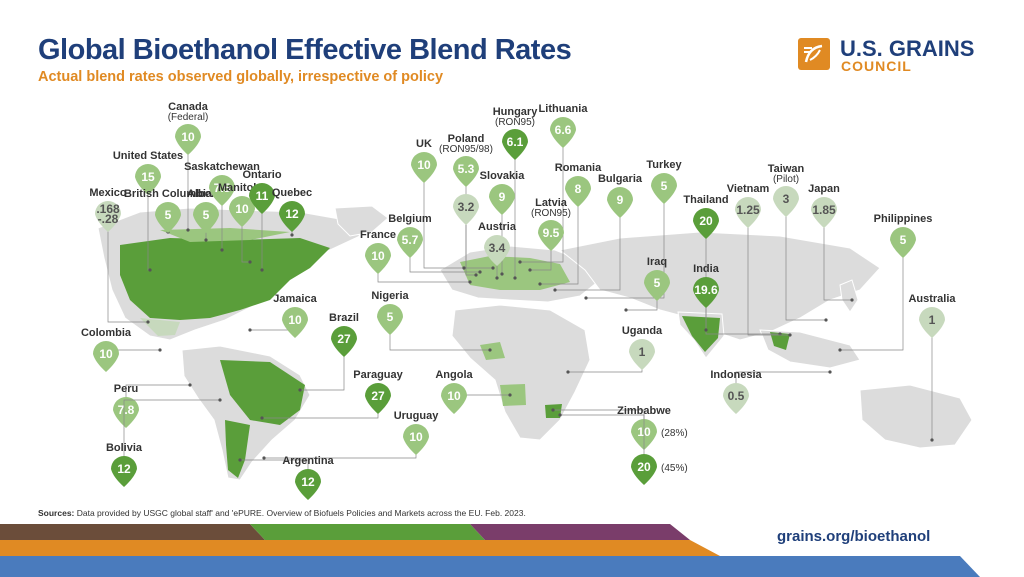 Image resolution: width=1024 pixels, height=577 pixels. Describe the element at coordinates (237, 449) in the screenshot. I see `argentina-highlight` at that location.